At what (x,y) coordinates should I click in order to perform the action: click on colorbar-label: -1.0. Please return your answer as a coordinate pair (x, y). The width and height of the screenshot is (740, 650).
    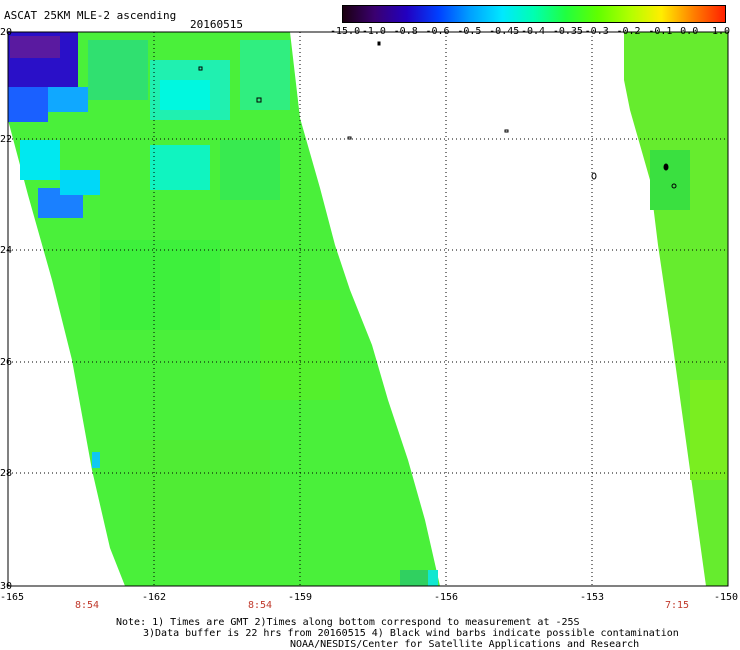
    Looking at the image, I should click on (373, 31).